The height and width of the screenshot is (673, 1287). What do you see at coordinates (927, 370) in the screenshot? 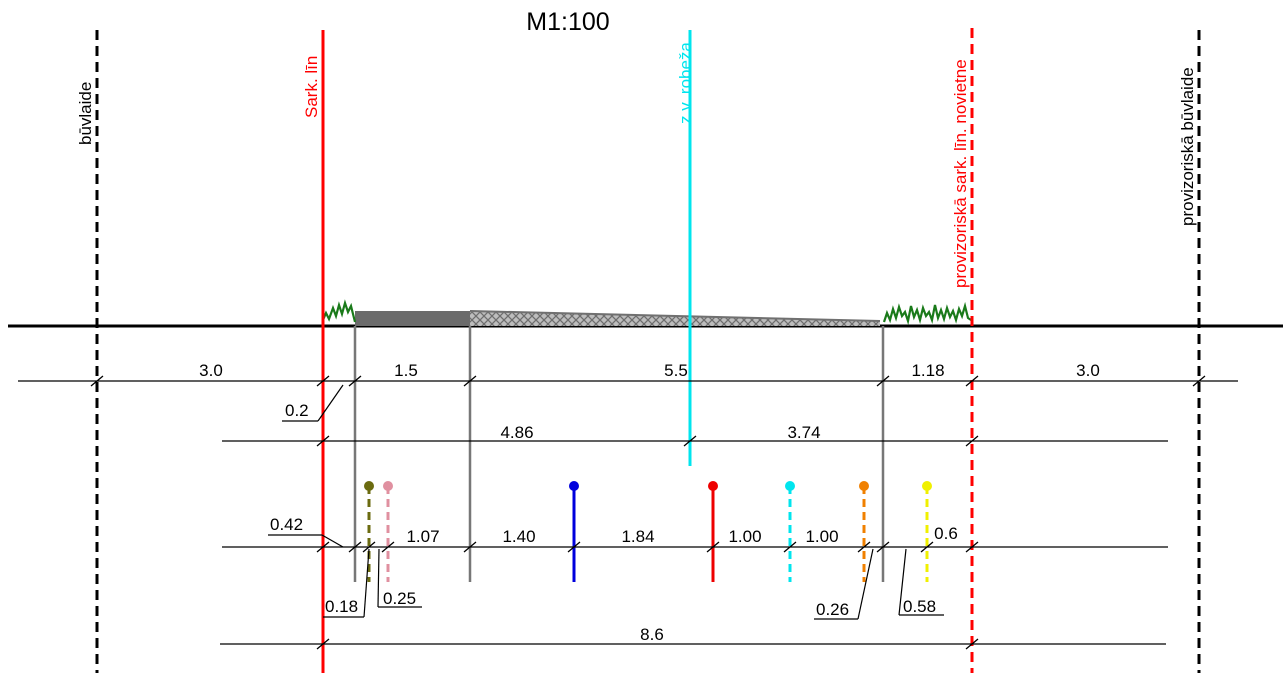
I see `dim-row1-value: 1.18` at bounding box center [927, 370].